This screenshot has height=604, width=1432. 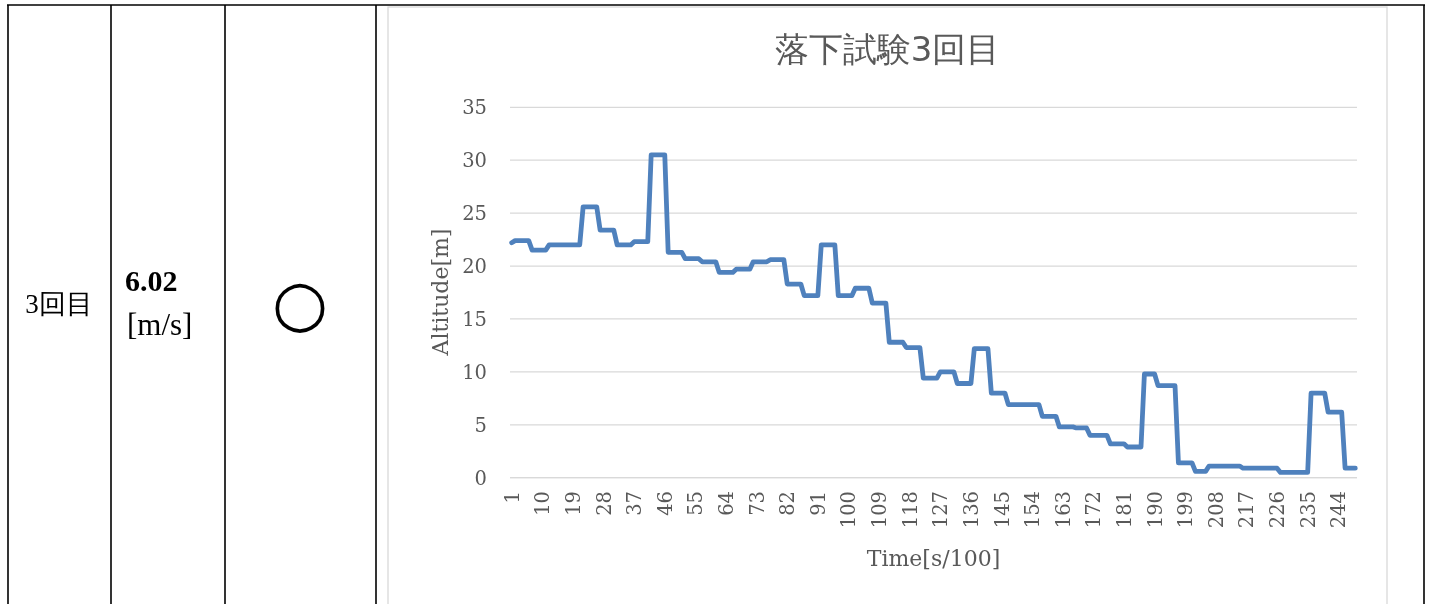 I want to click on x-tick-label: 37, so click(x=634, y=503).